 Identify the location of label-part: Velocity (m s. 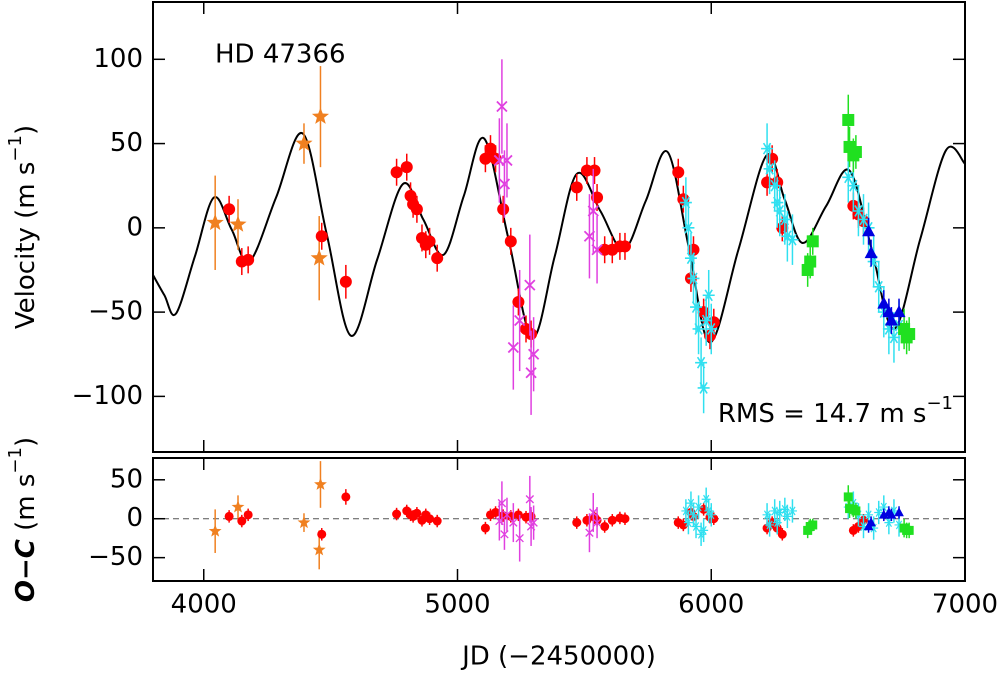
(26, 246).